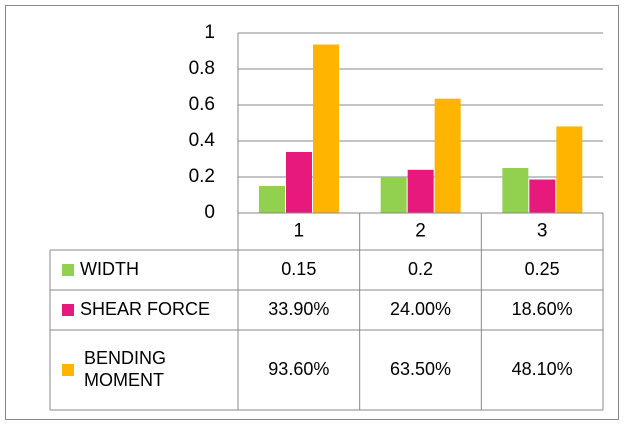  Describe the element at coordinates (145, 309) in the screenshot. I see `legend-label: SHEAR FORCE` at that location.